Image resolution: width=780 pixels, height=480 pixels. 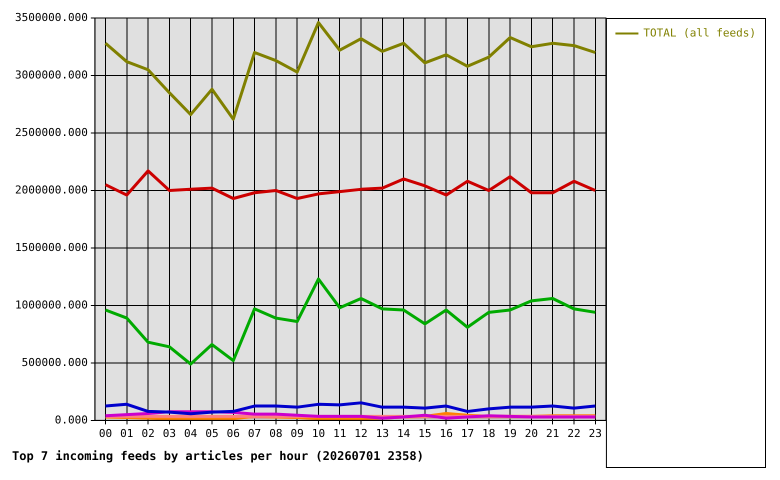 What do you see at coordinates (51, 17) in the screenshot?
I see `y-tick-label: 3500000.000` at bounding box center [51, 17].